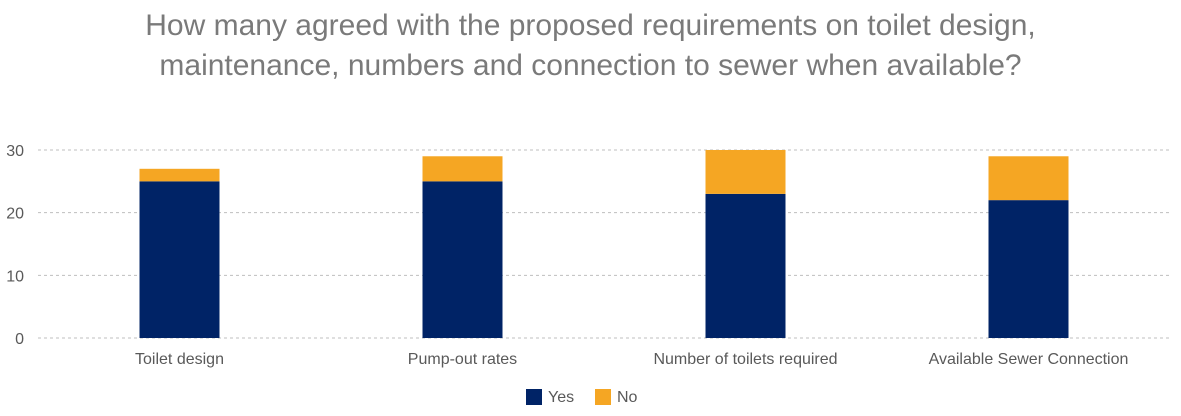 This screenshot has width=1181, height=416. What do you see at coordinates (603, 397) in the screenshot?
I see `legend-swatch-no` at bounding box center [603, 397].